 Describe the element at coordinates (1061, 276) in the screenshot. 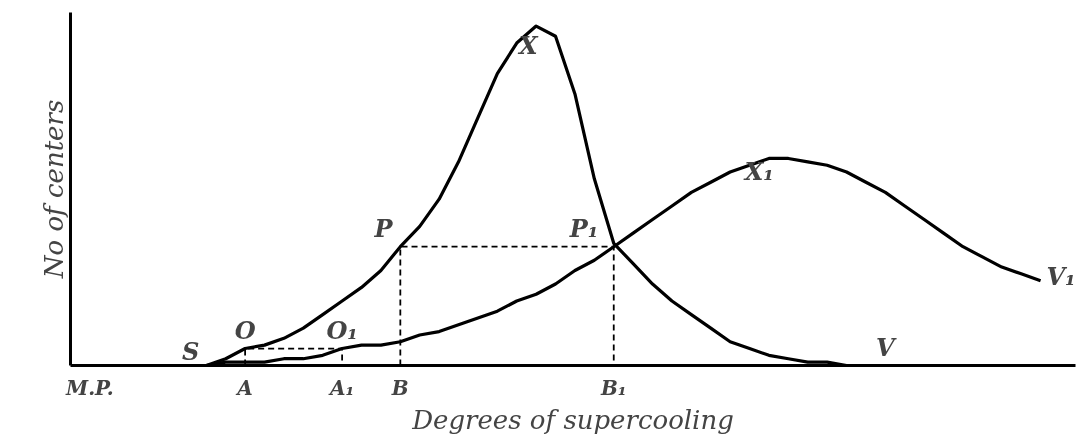

I see `annotation: V₁` at that location.